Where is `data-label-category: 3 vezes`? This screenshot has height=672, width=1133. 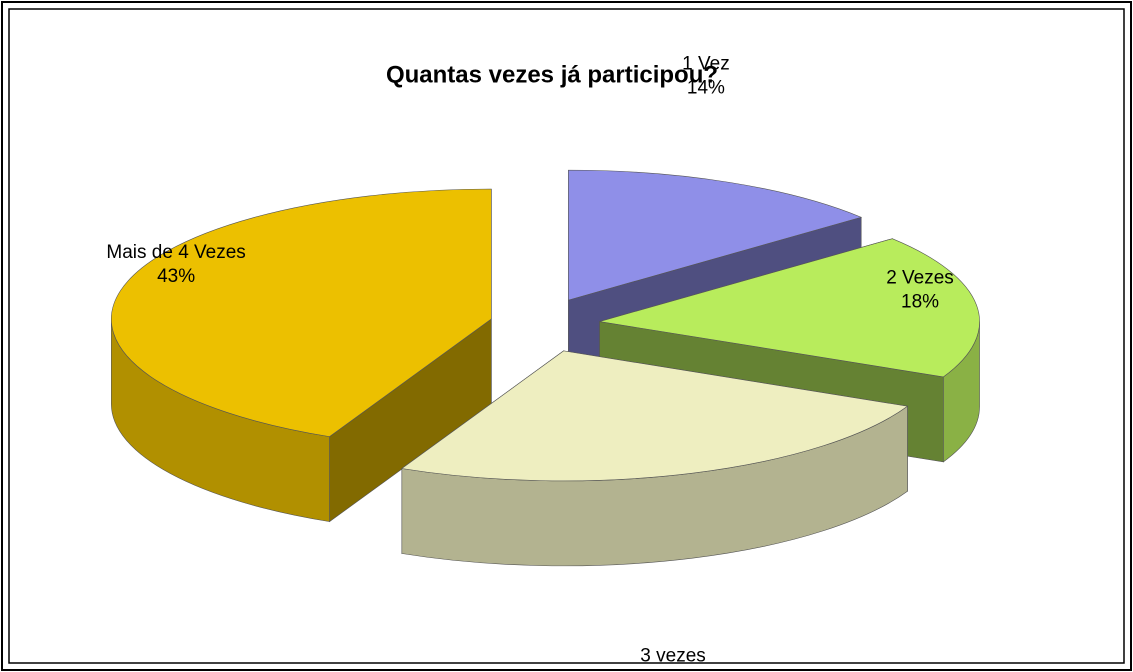 data-label-category: 3 vezes is located at coordinates (672, 655).